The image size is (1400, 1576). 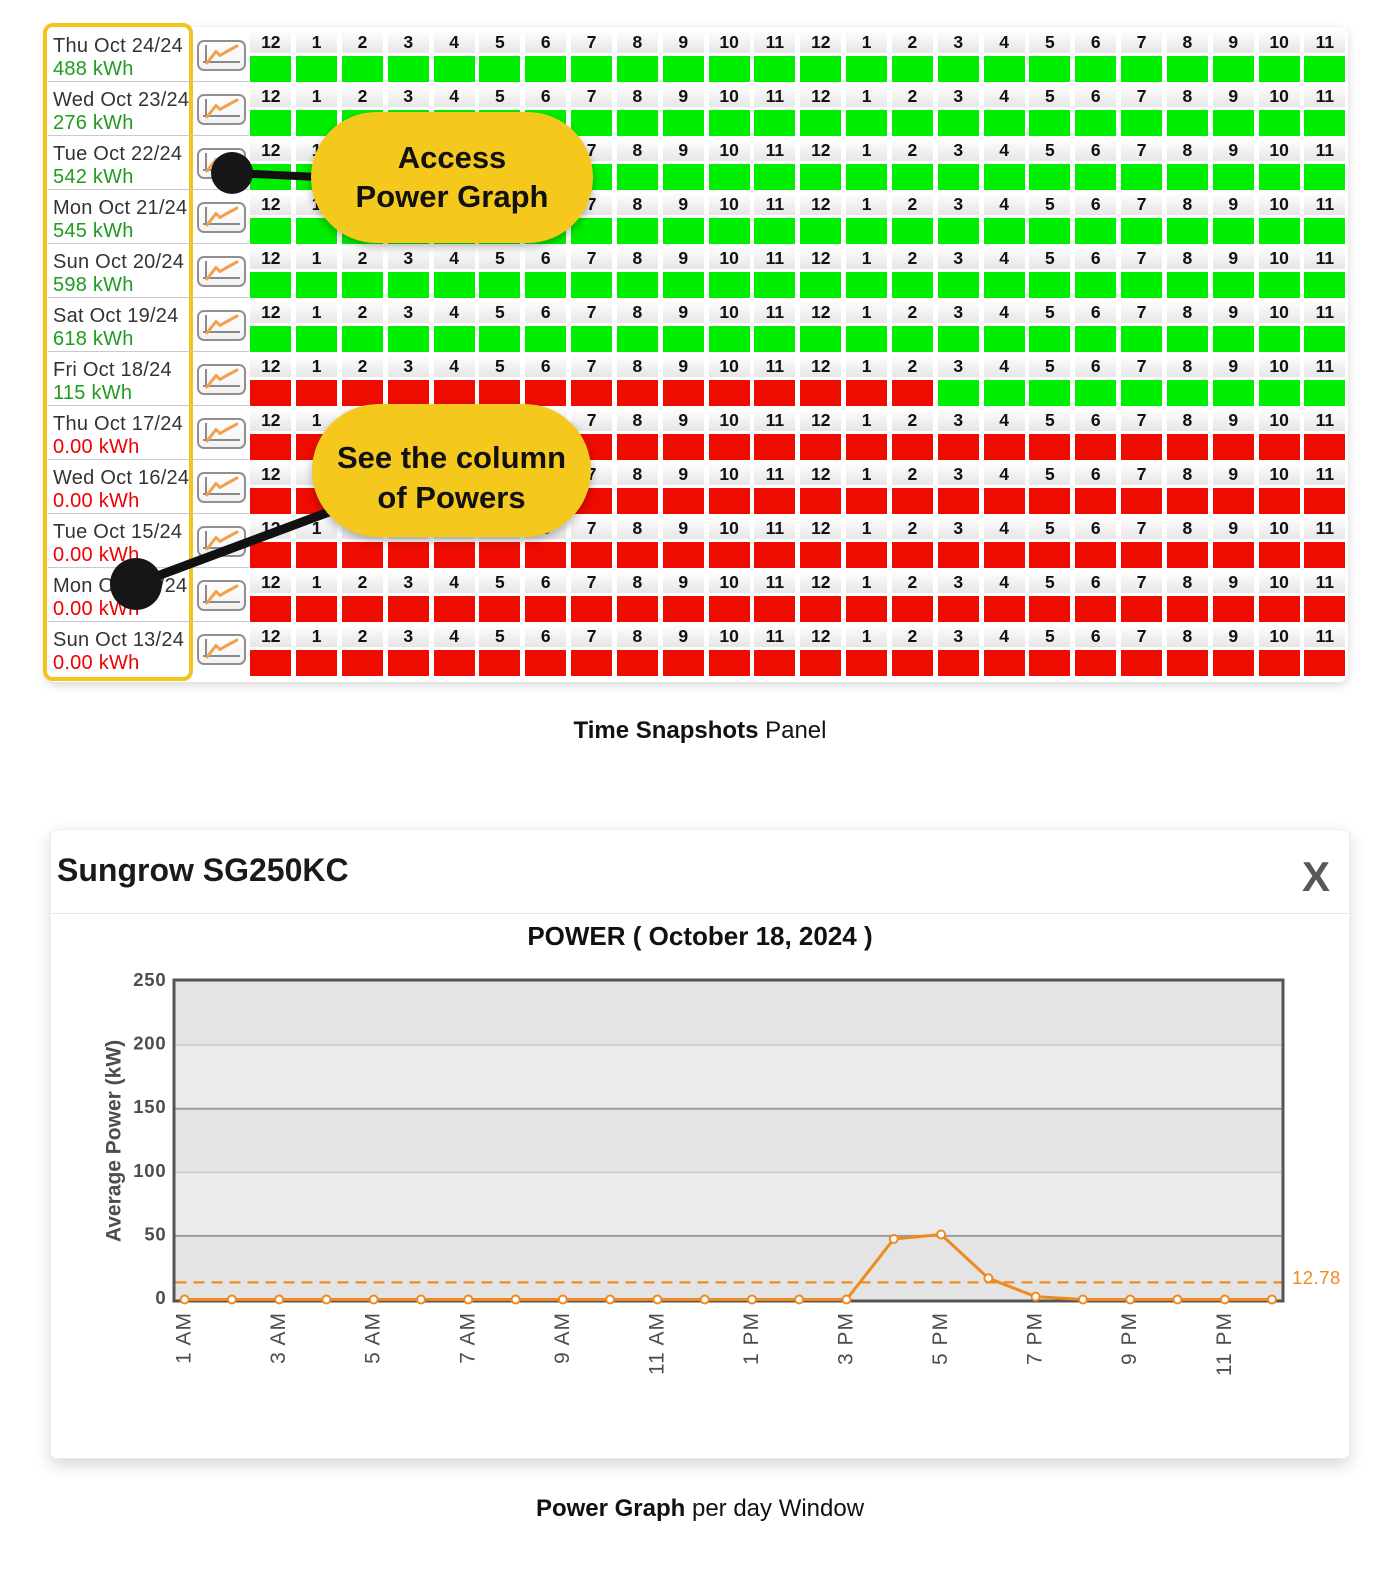 What do you see at coordinates (149, 1043) in the screenshot?
I see `svg-text: 200` at bounding box center [149, 1043].